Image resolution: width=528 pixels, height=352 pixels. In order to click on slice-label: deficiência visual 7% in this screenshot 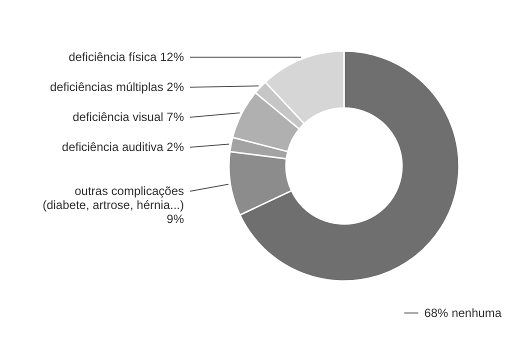, I will do `click(128, 117)`.